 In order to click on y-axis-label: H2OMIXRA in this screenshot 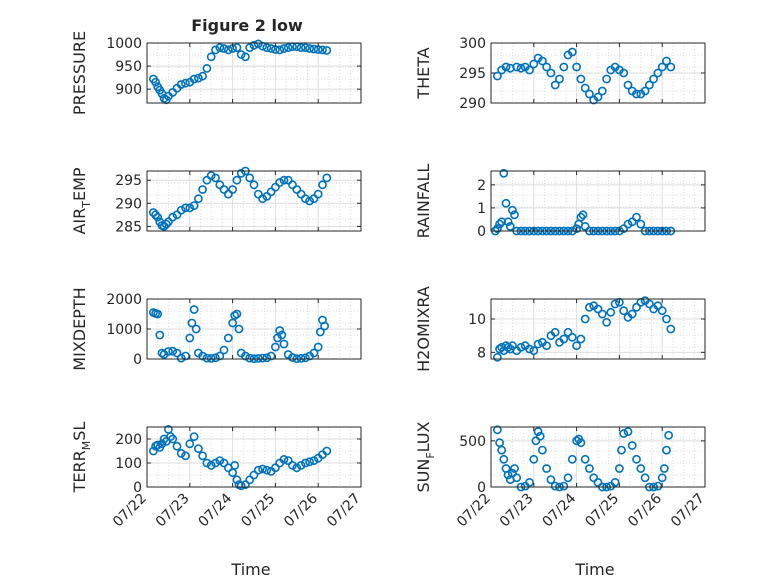, I will do `click(423, 329)`.